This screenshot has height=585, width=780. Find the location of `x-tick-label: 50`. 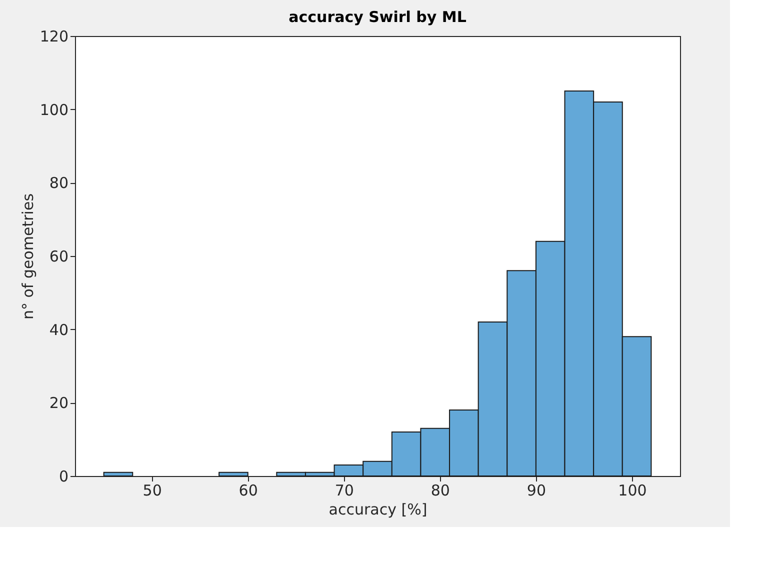

x-tick-label: 50 is located at coordinates (152, 491).